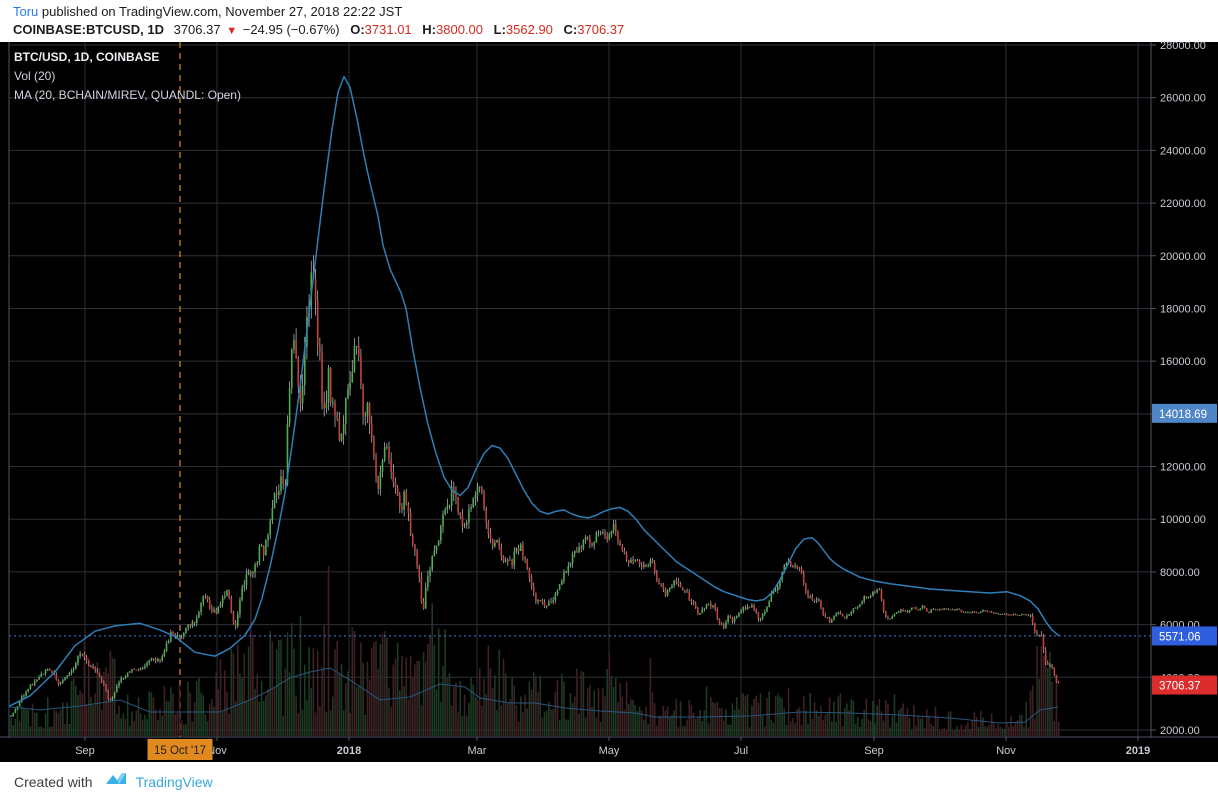  I want to click on time-axis-label: 2019, so click(1138, 751).